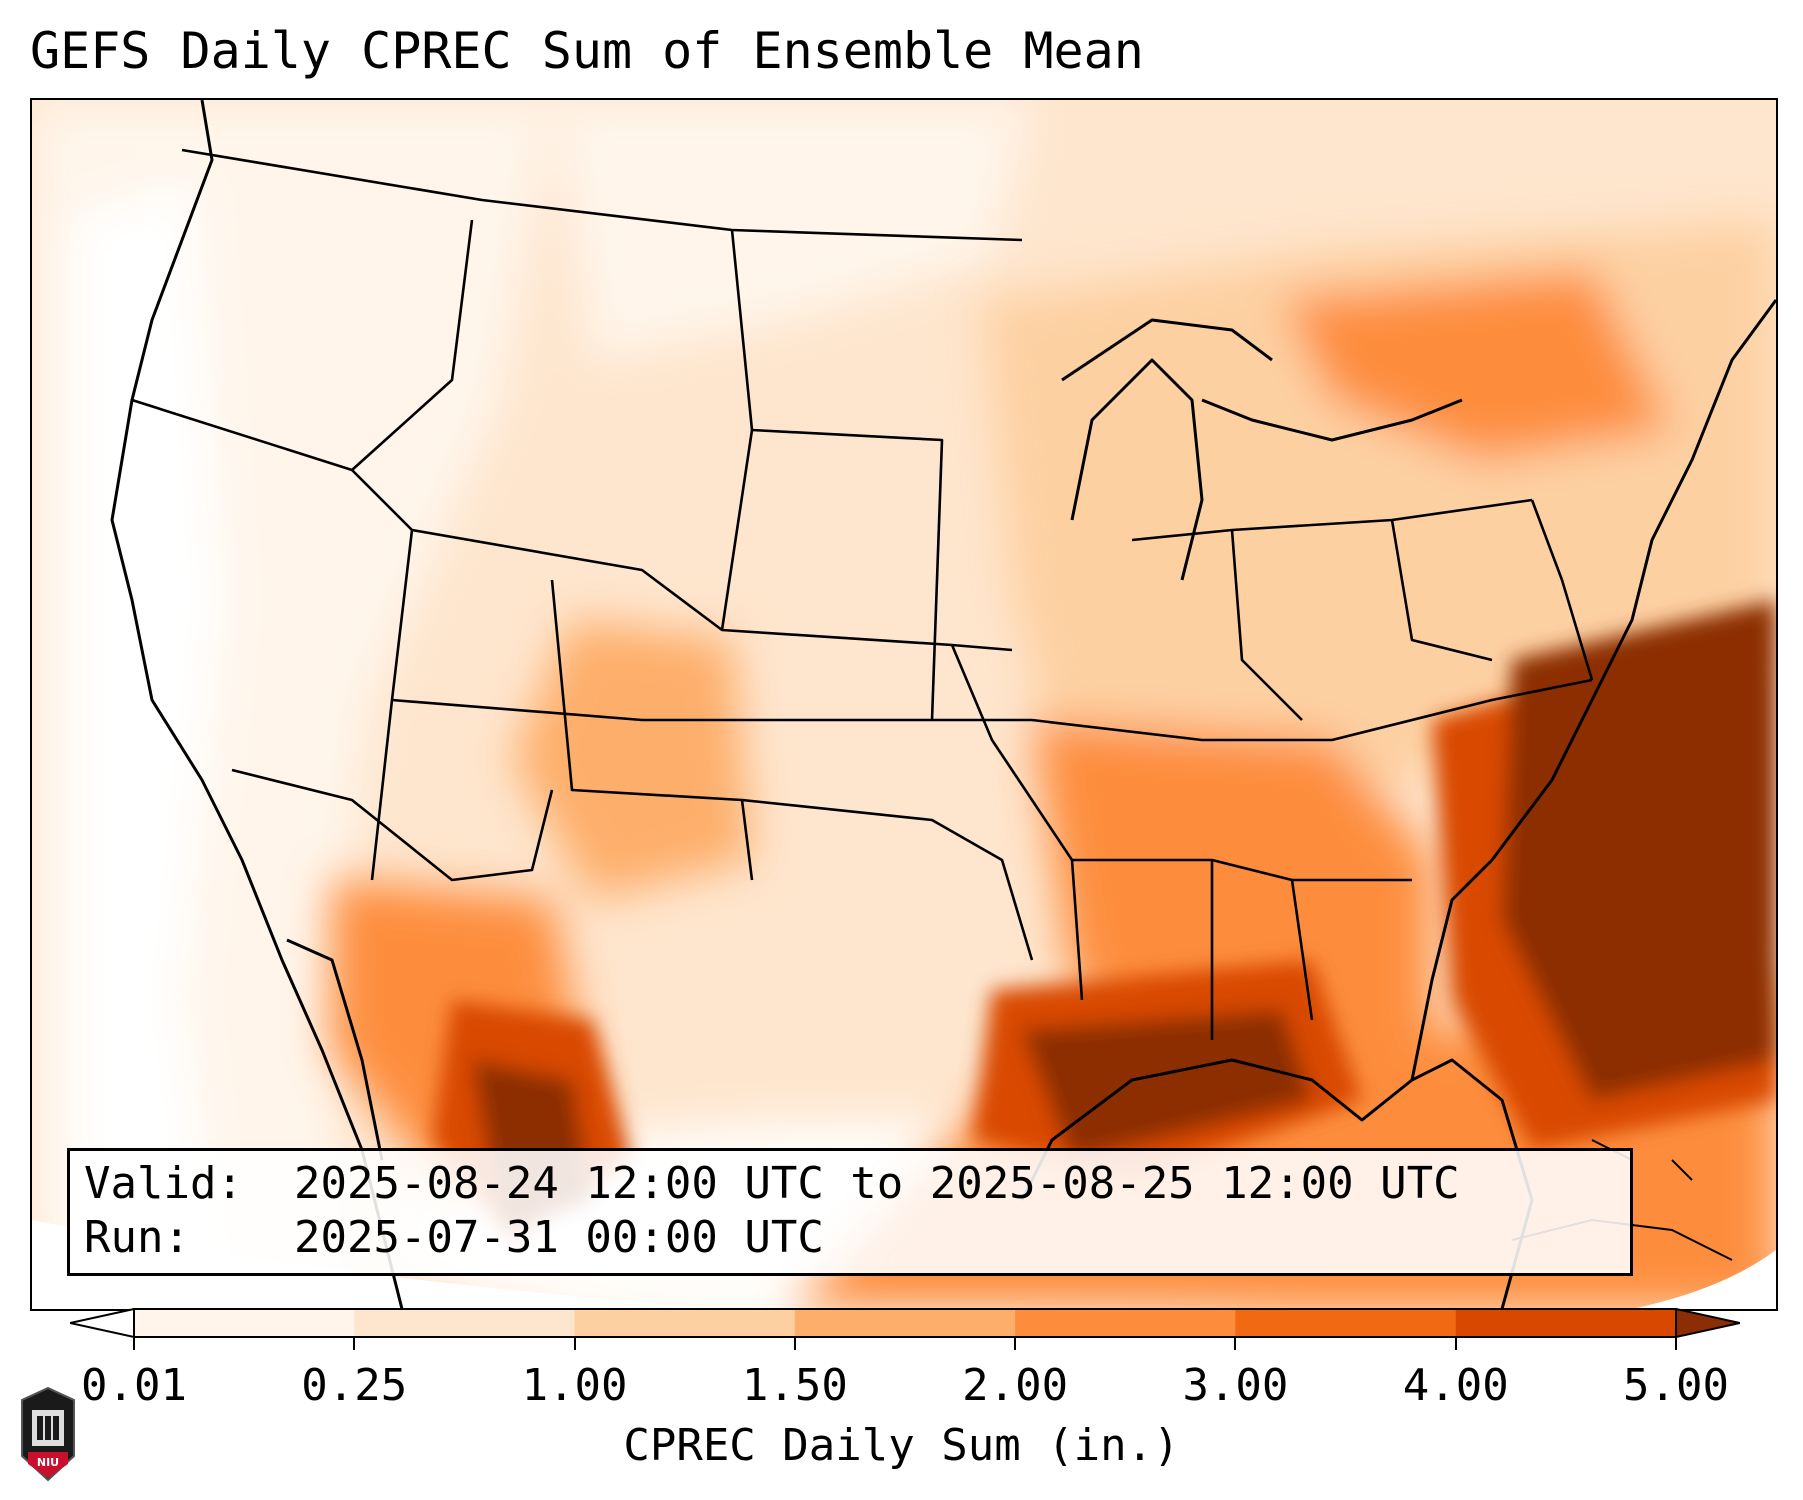  What do you see at coordinates (1235, 1385) in the screenshot?
I see `colorbar-tick-label: 3.00` at bounding box center [1235, 1385].